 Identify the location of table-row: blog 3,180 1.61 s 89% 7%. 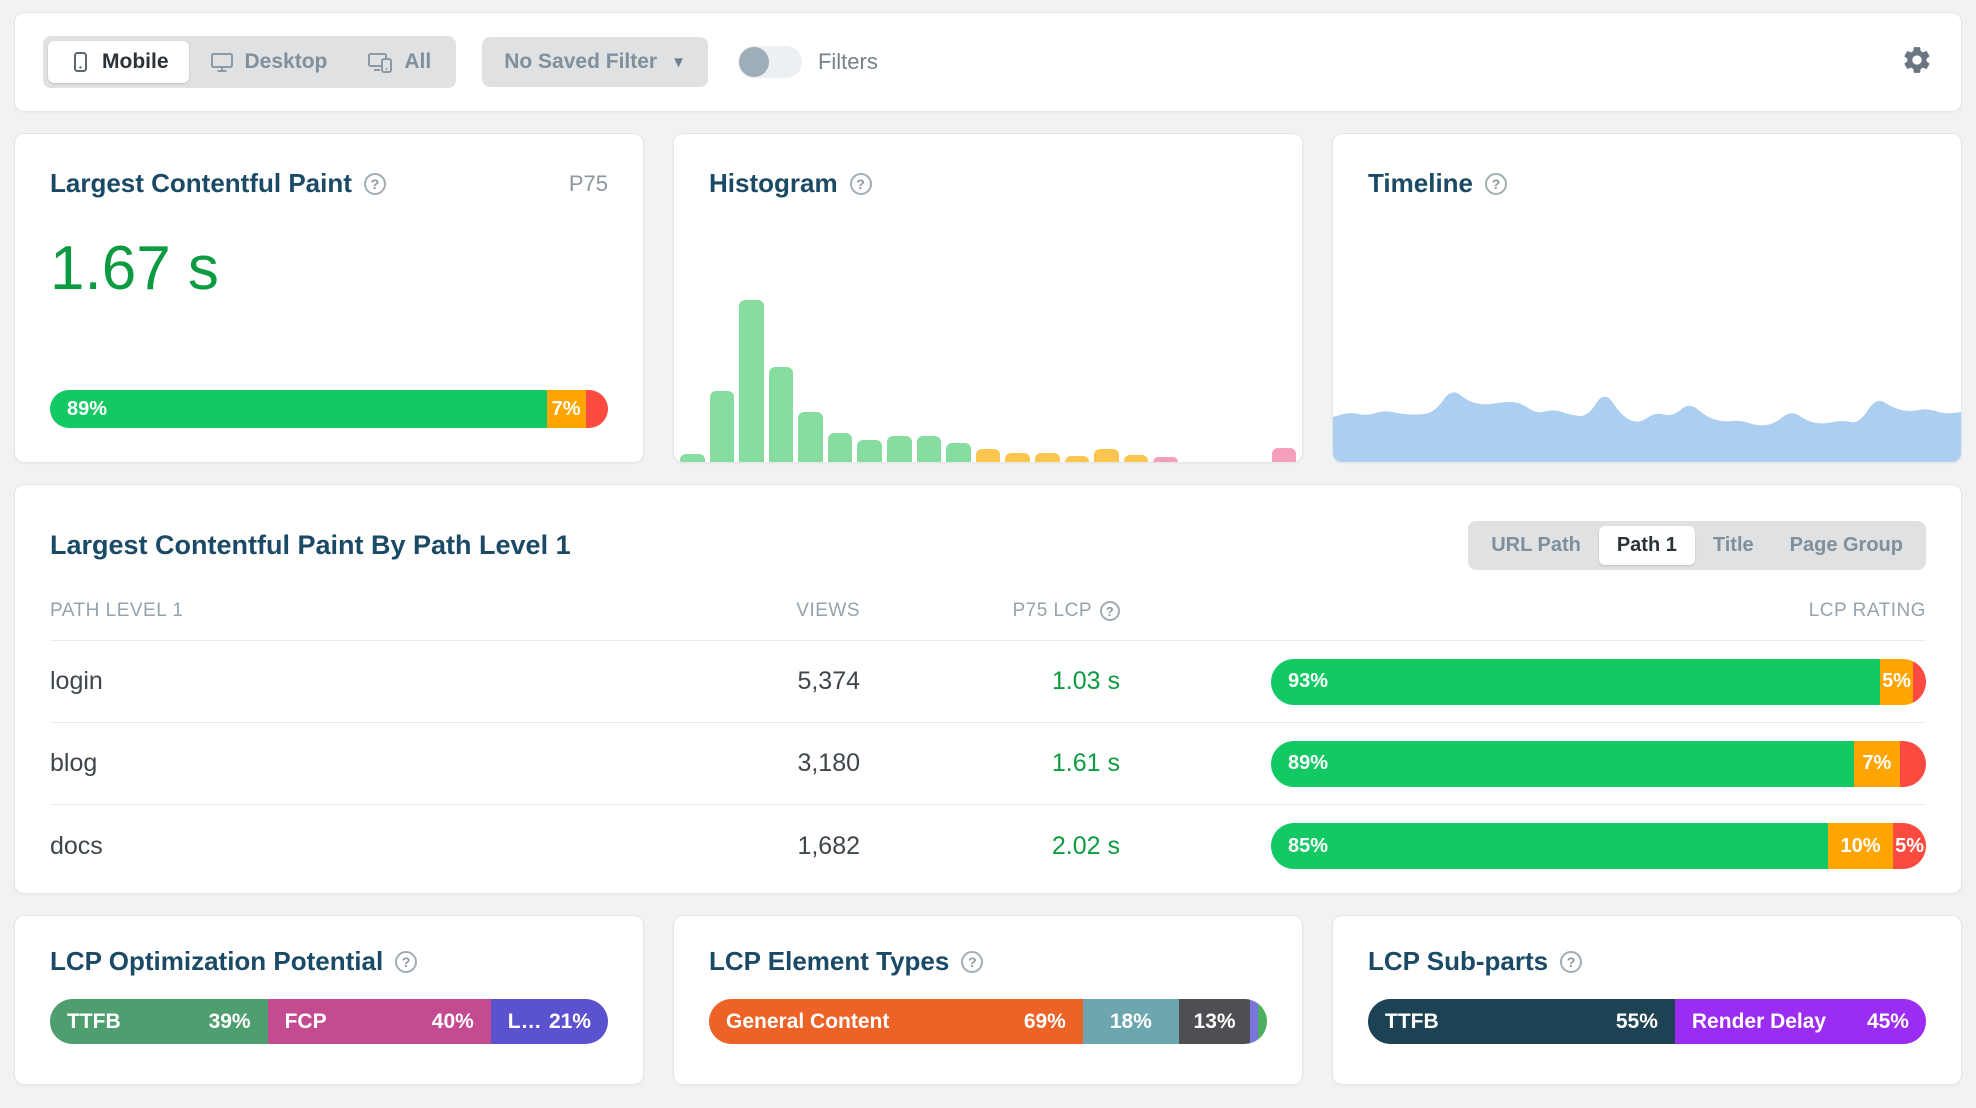
(988, 764).